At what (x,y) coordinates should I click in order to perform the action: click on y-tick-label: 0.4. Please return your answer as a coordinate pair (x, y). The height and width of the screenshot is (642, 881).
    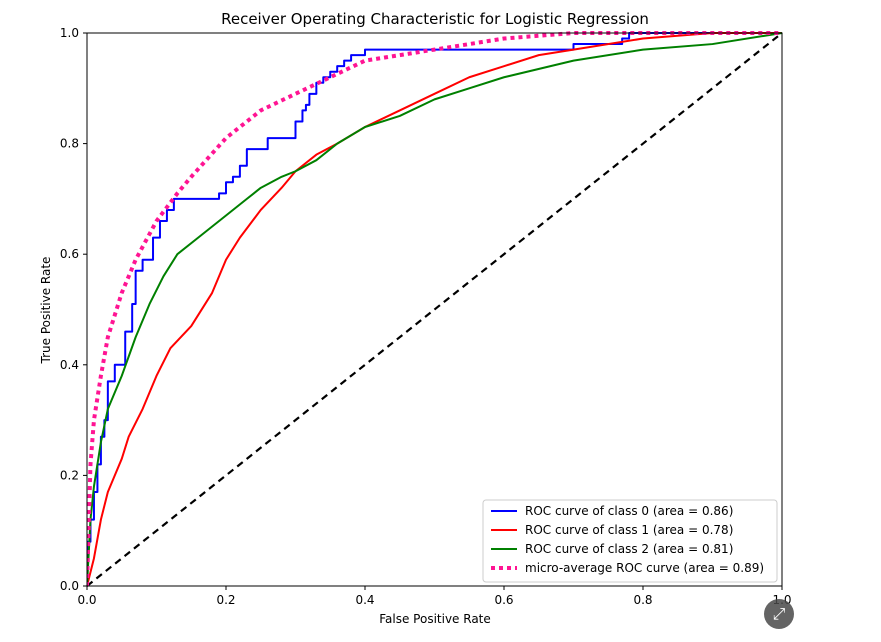
    Looking at the image, I should click on (69, 365).